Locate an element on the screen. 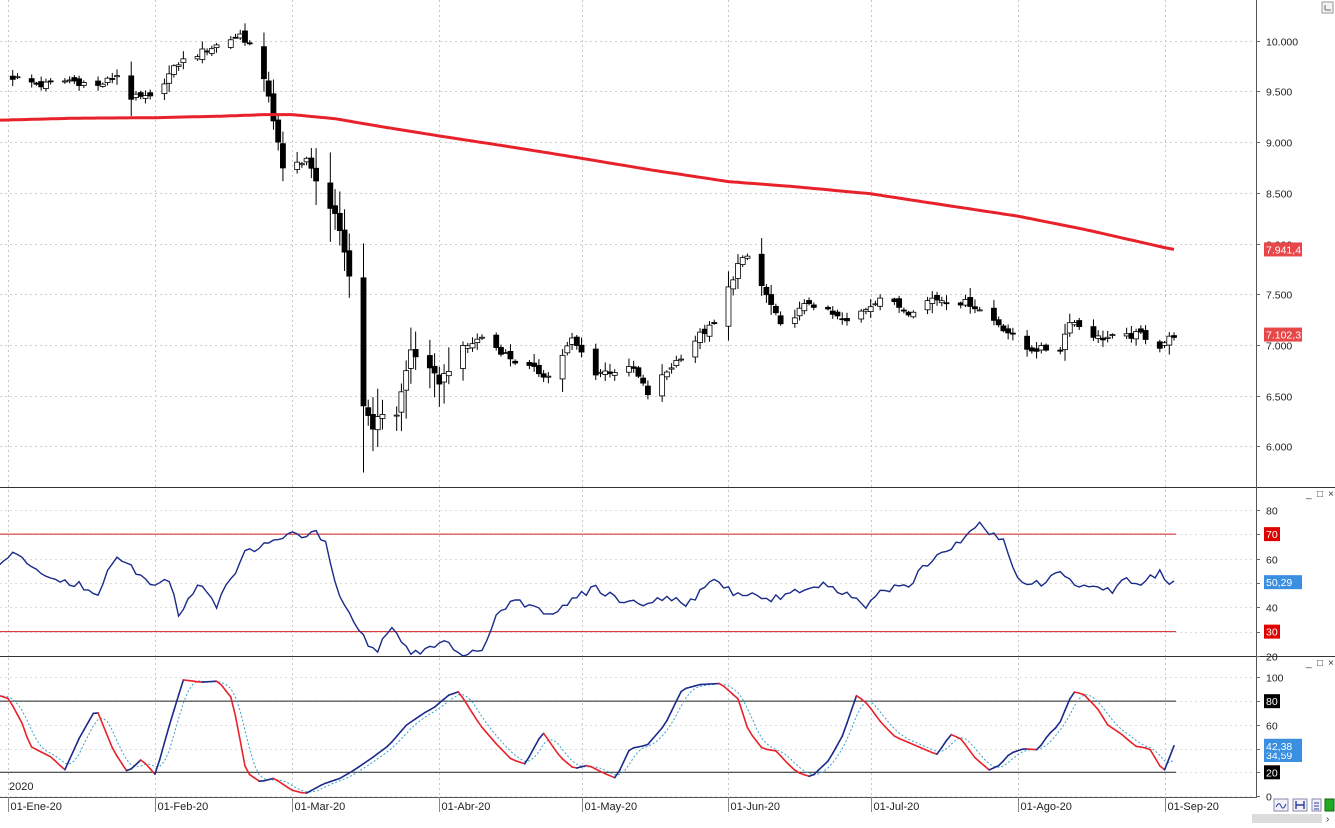 Image resolution: width=1335 pixels, height=828 pixels. y-tick-label: 10.000 is located at coordinates (1282, 43).